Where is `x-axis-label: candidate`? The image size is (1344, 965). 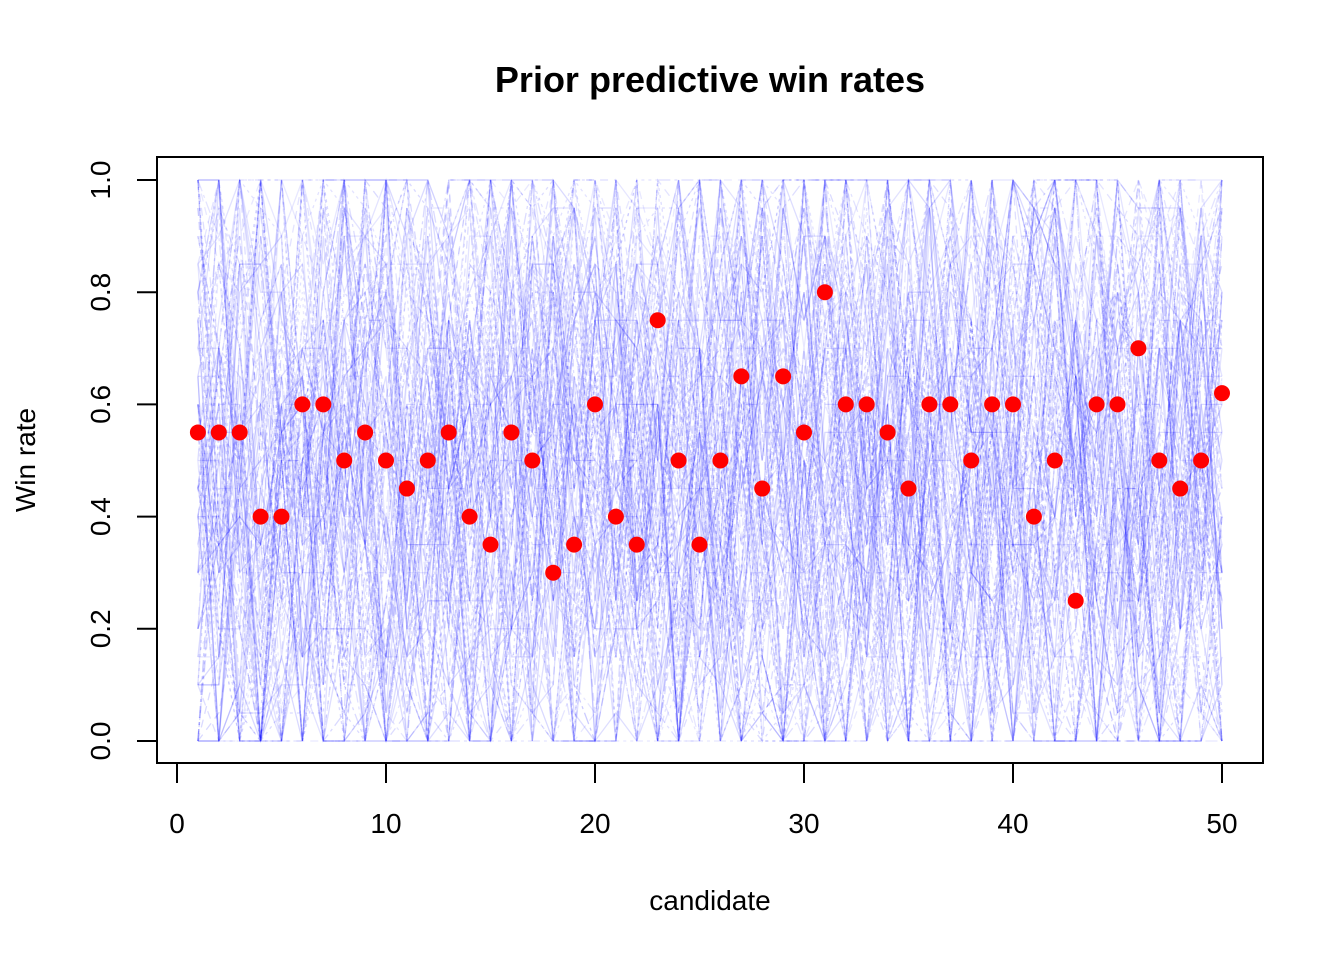 x-axis-label: candidate is located at coordinates (709, 900).